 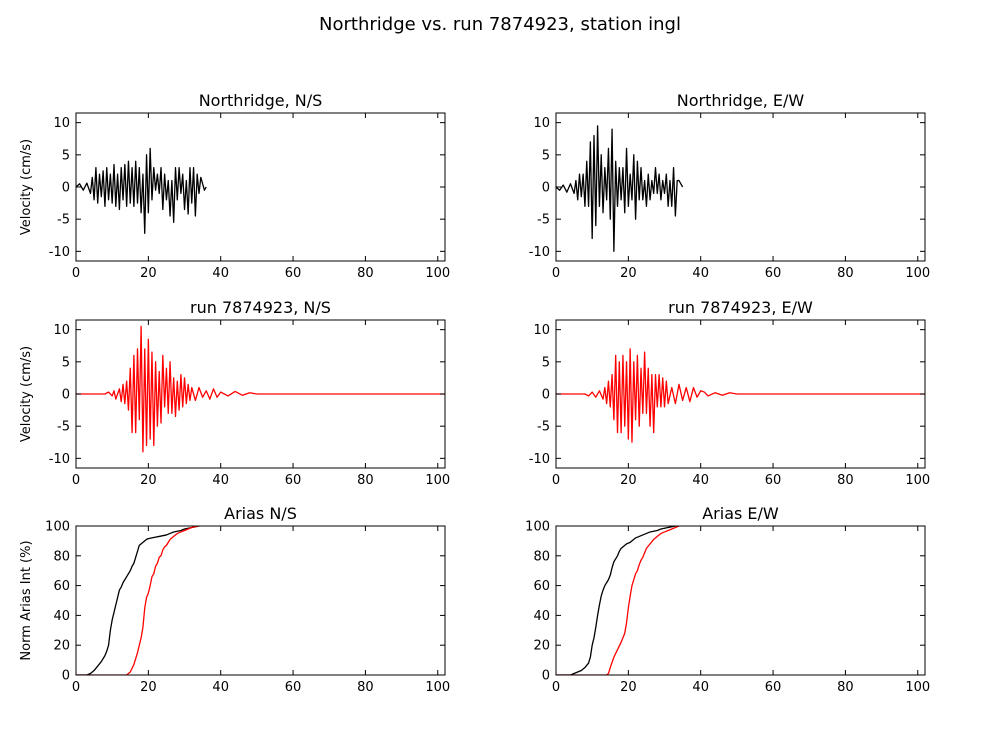 I want to click on subplot-4: 0 20 40 60 80 100 -10 -5 0 5 10 run 7874923, E/W, so click(x=729, y=393).